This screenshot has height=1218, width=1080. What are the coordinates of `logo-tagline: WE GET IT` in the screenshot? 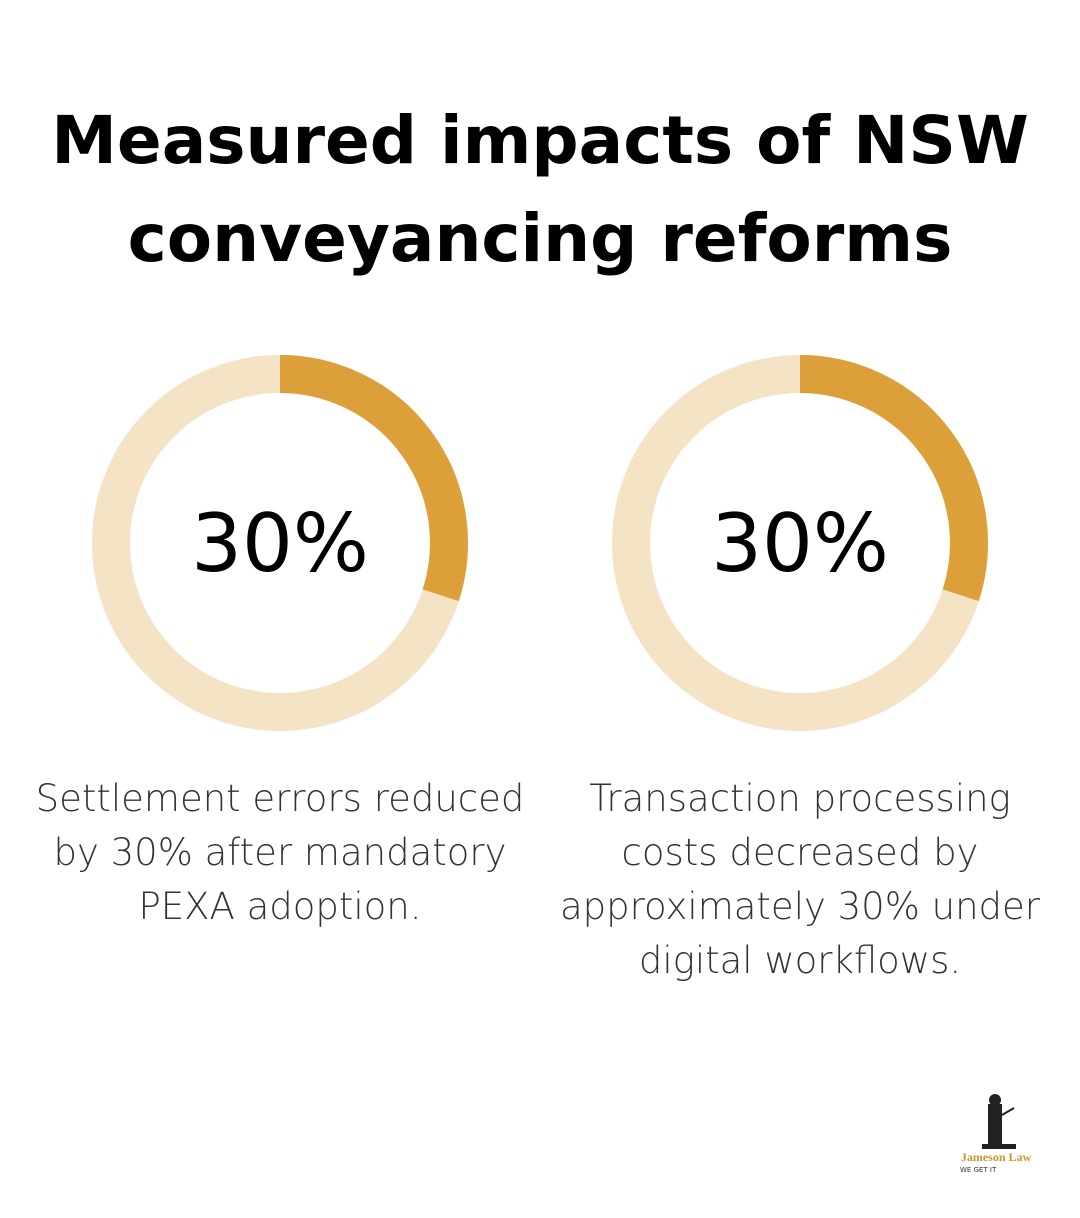 It's located at (978, 1170).